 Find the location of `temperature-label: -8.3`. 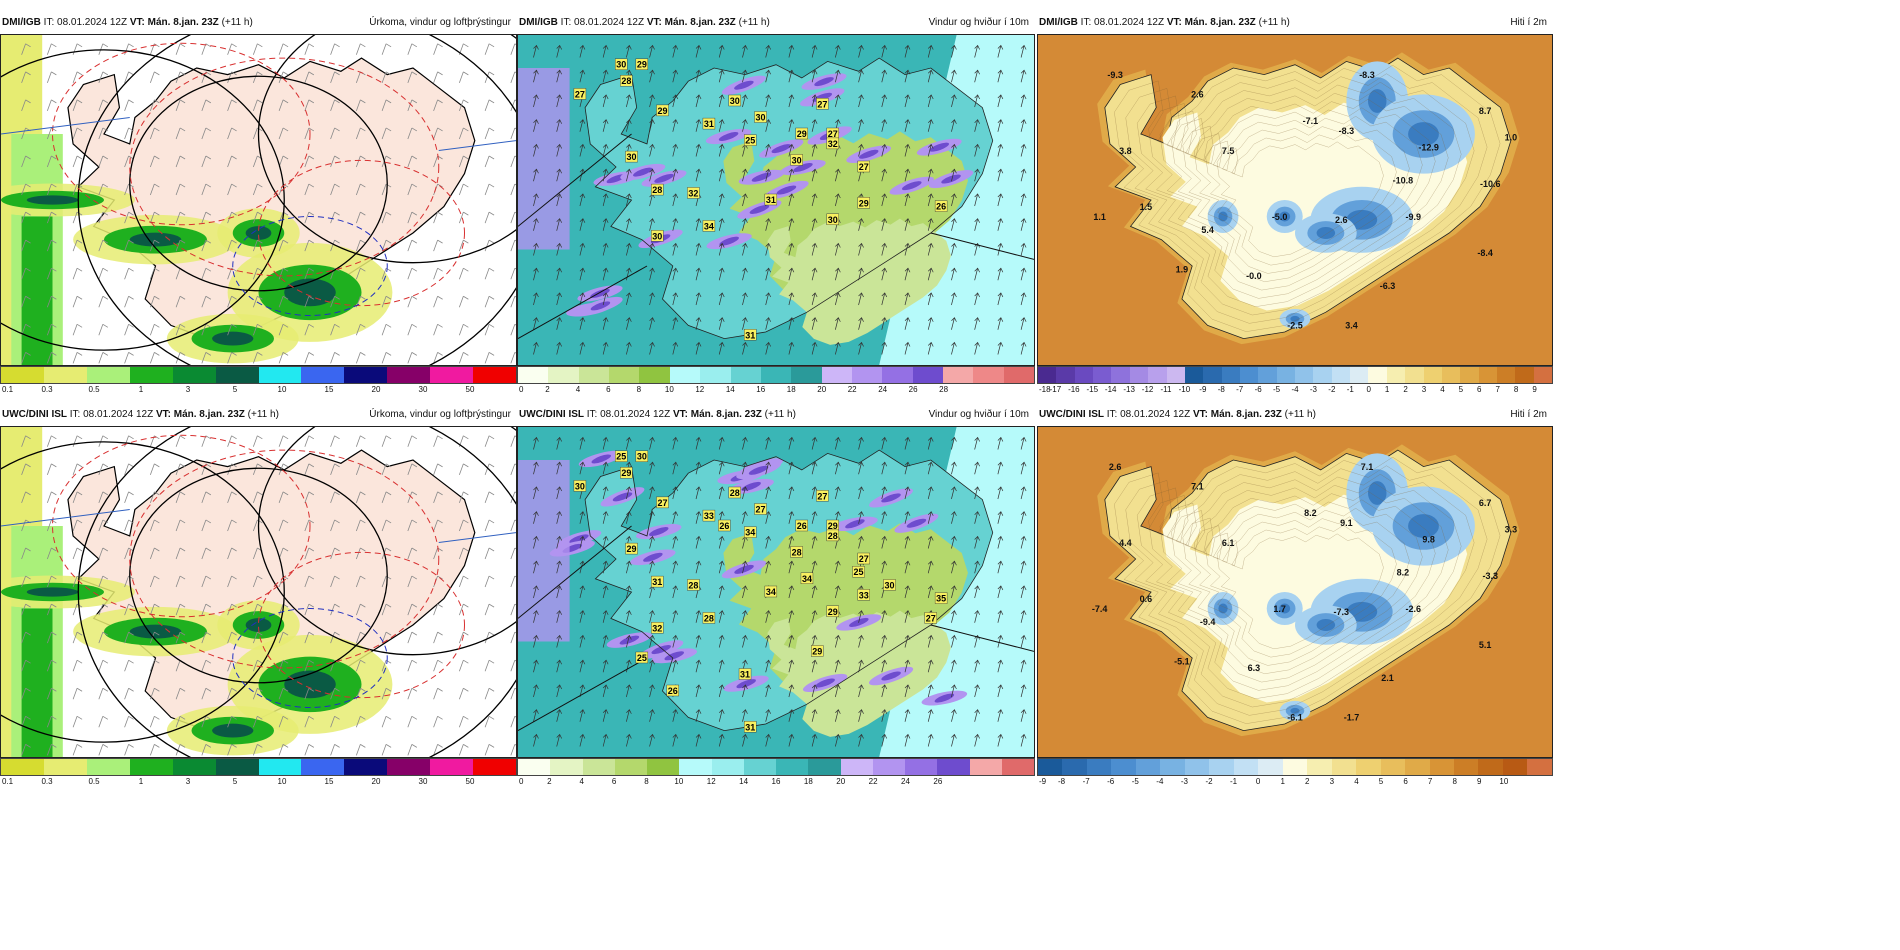

temperature-label: -8.3 is located at coordinates (1347, 131).